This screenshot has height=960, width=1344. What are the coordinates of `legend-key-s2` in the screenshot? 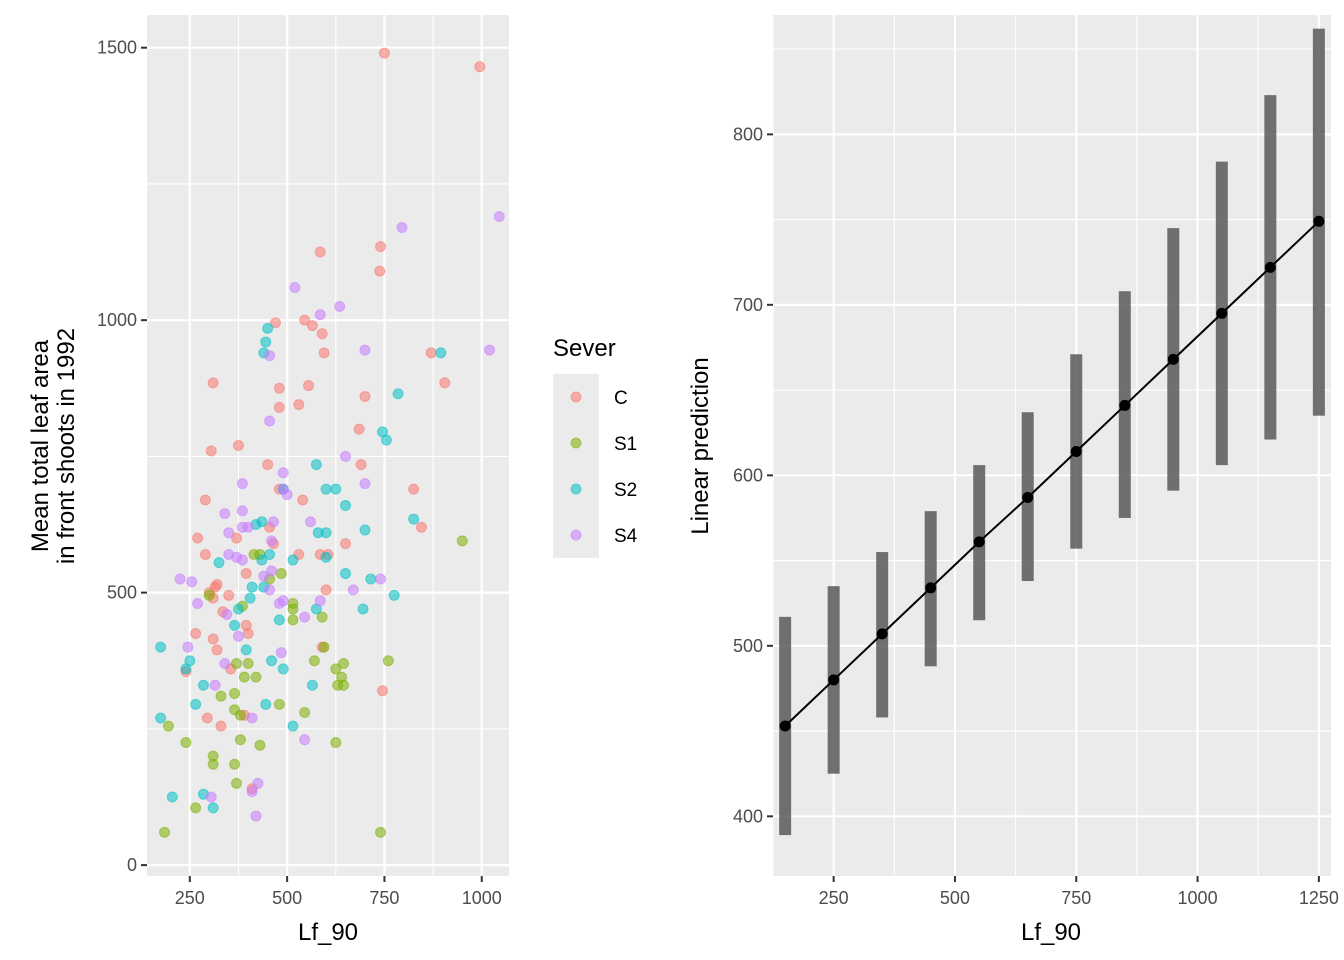 It's located at (576, 489).